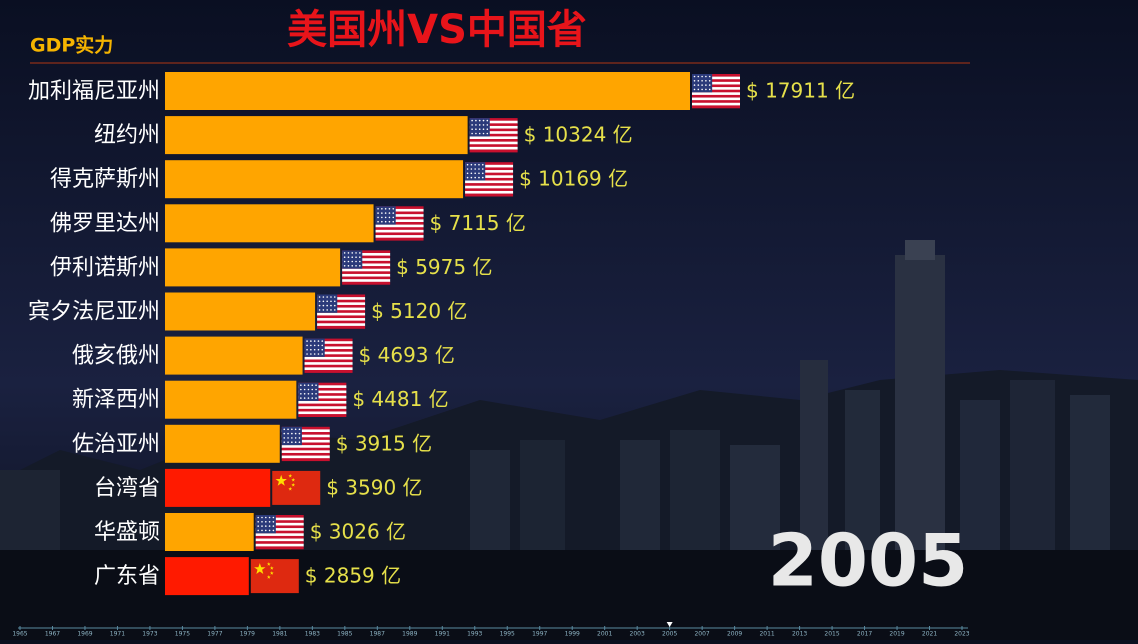 Image resolution: width=1138 pixels, height=644 pixels. Describe the element at coordinates (444, 267) in the screenshot. I see `value-label: $ 5975 亿` at that location.